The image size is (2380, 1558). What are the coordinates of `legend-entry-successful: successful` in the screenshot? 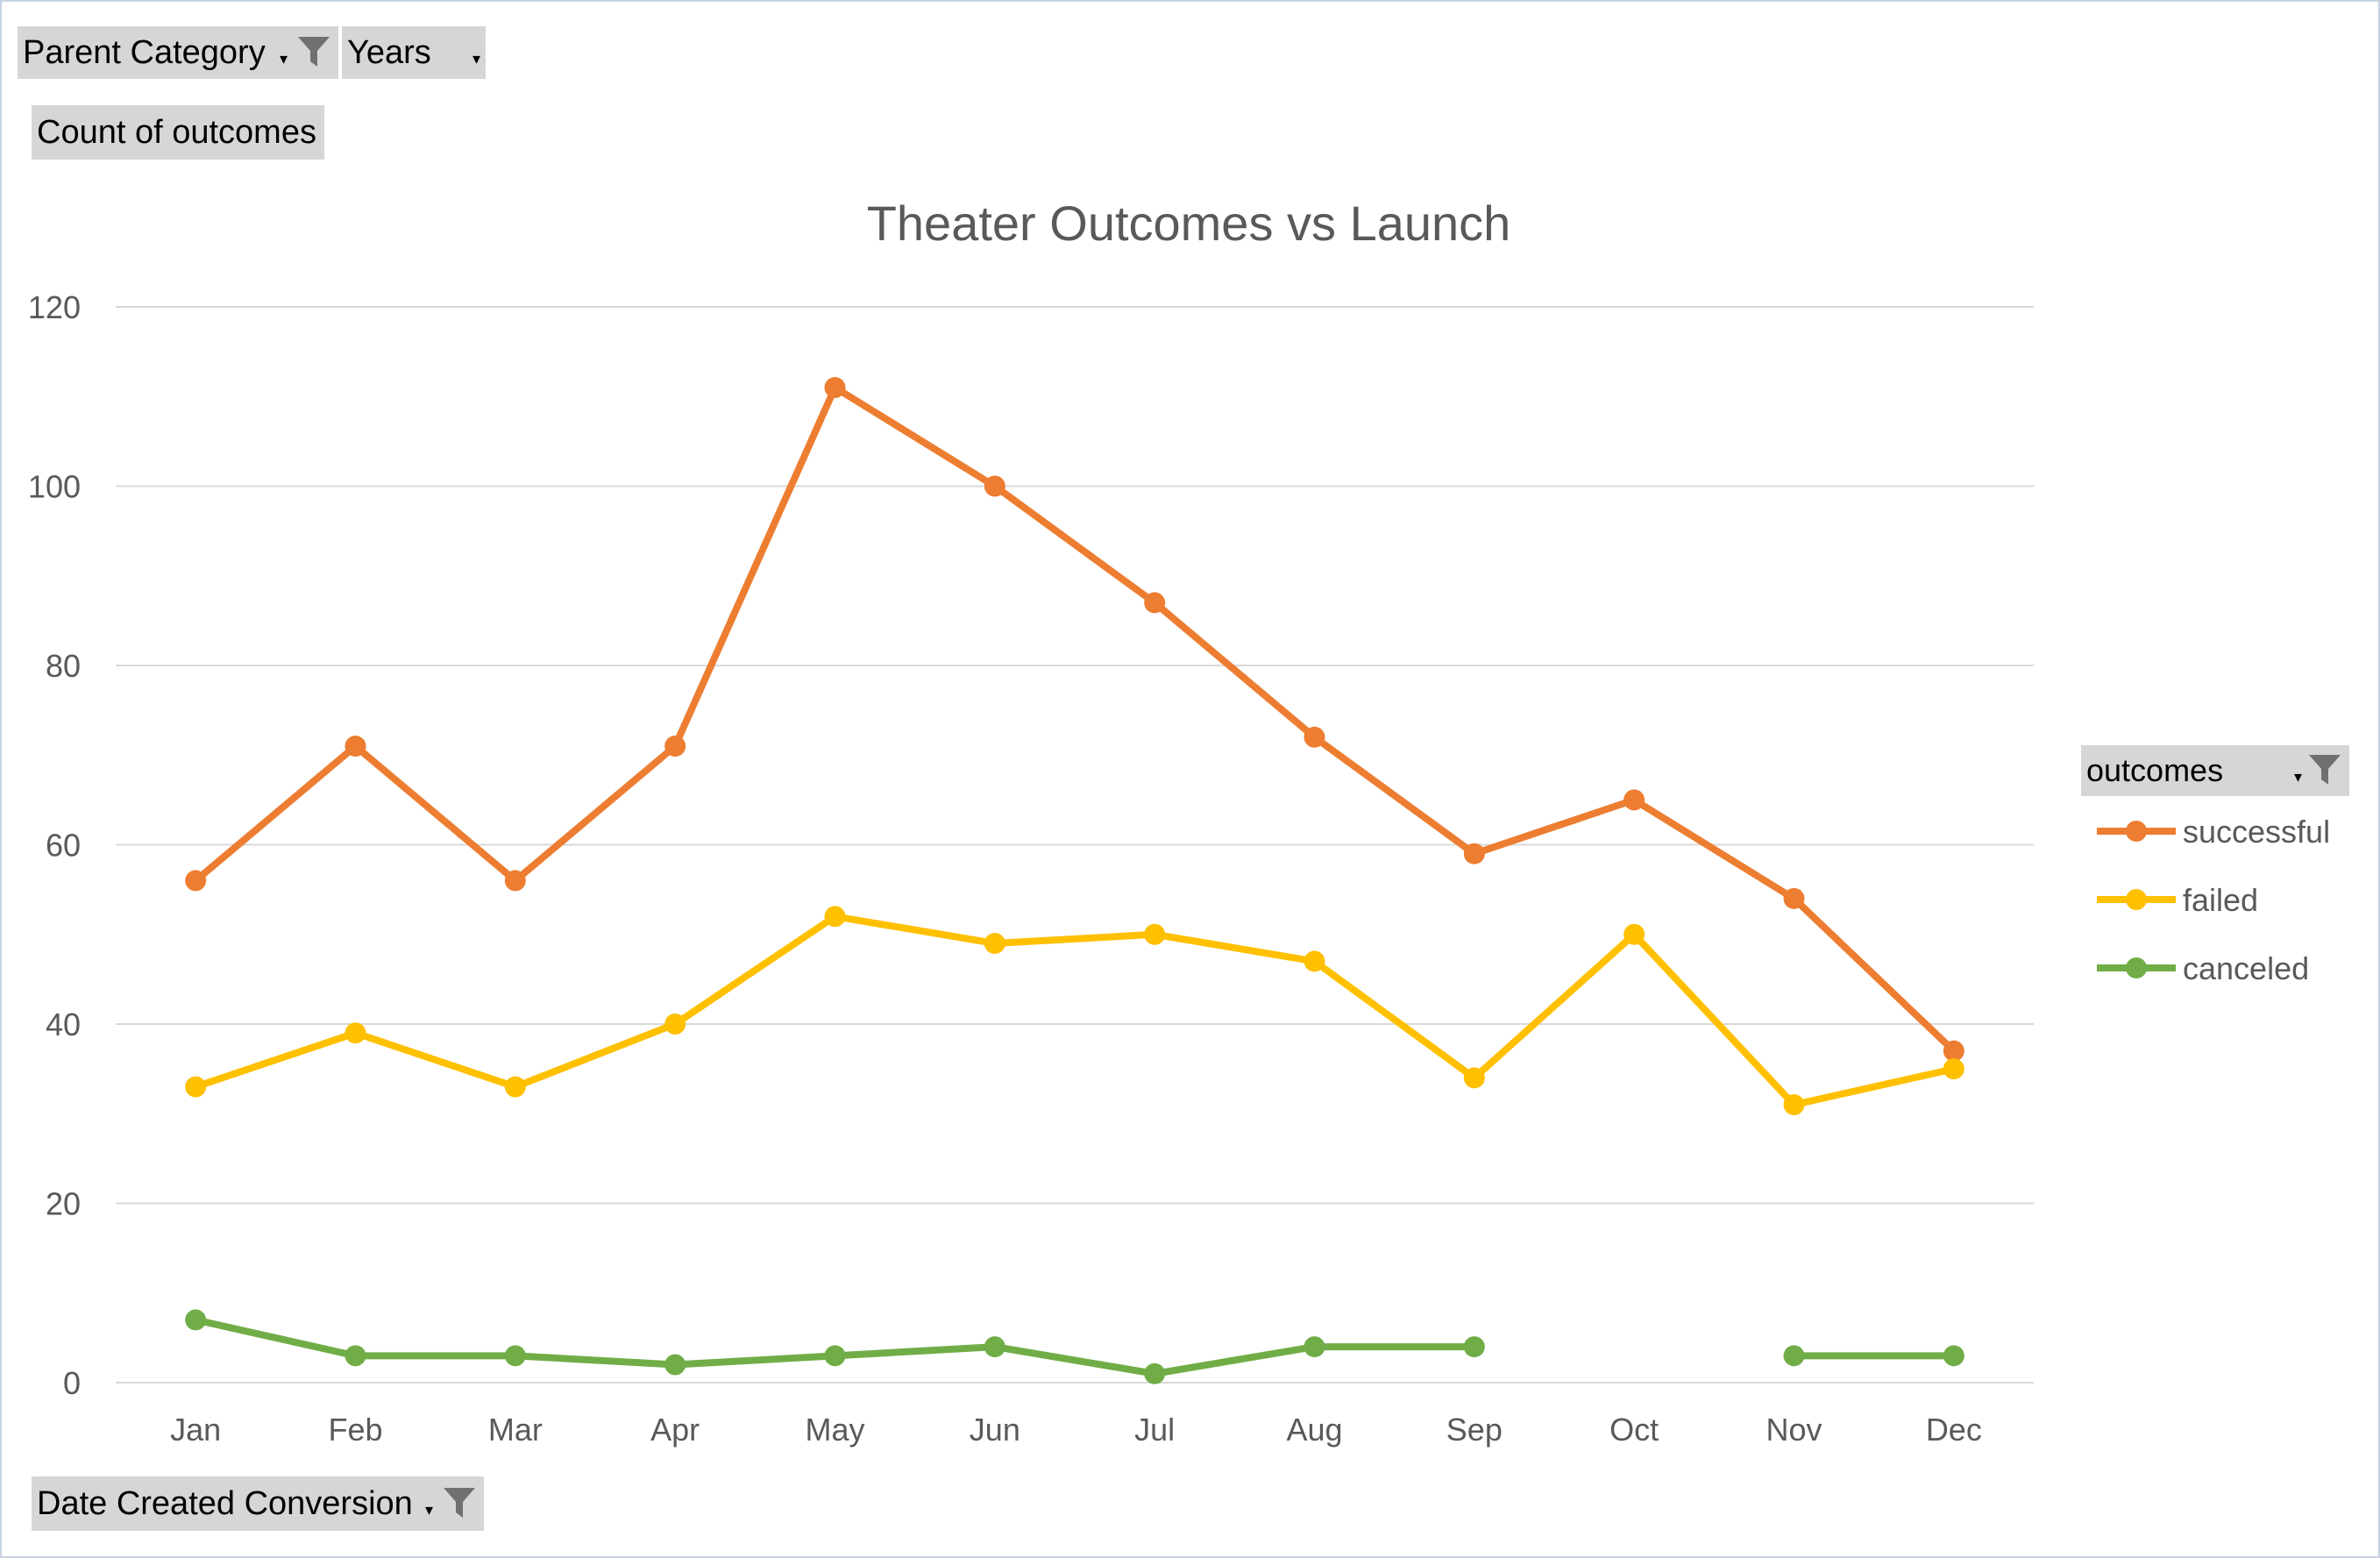 It's located at (2213, 832).